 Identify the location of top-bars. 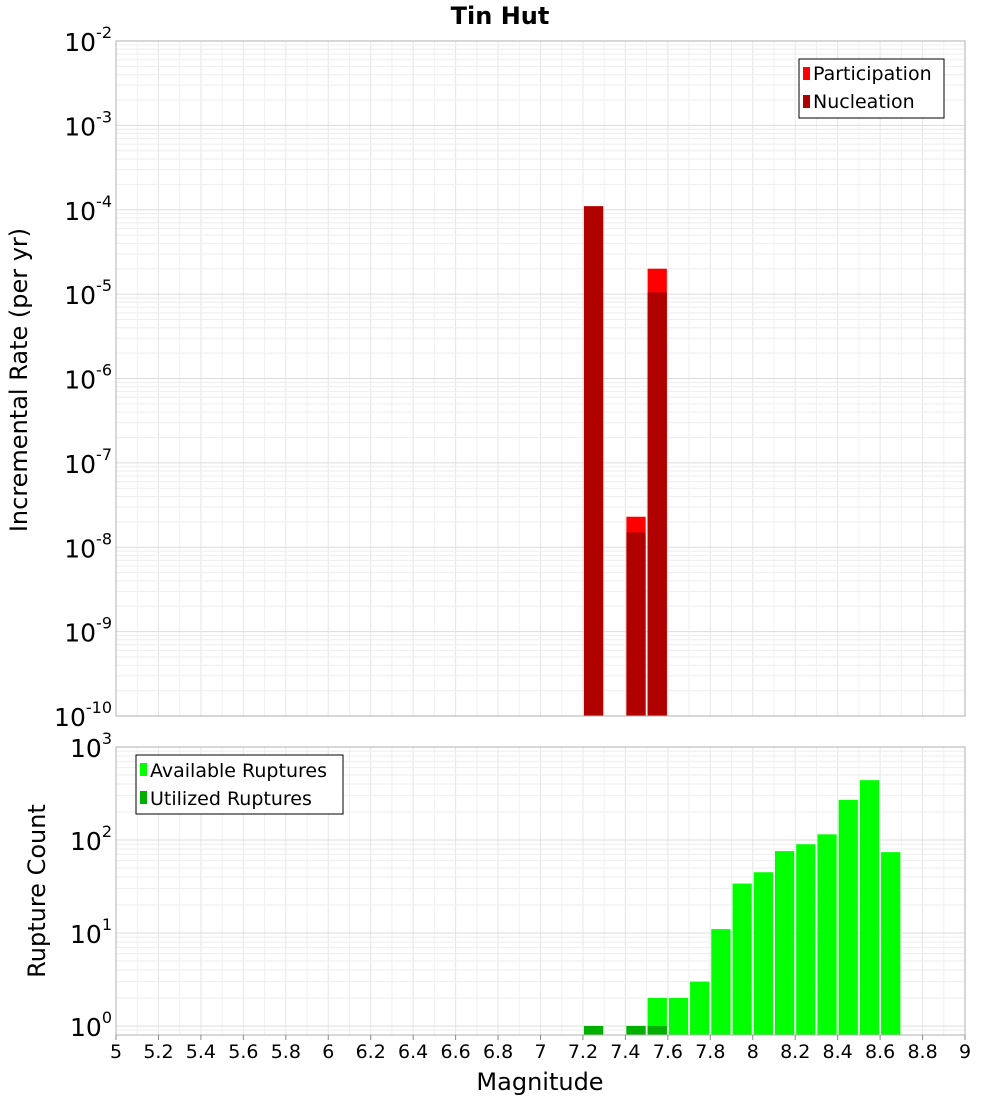
(625, 461).